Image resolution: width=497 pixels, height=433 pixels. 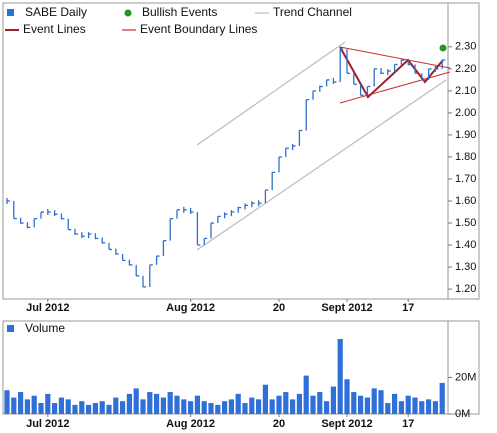 I want to click on x-tick-label: Jul 2012, so click(x=47, y=424).